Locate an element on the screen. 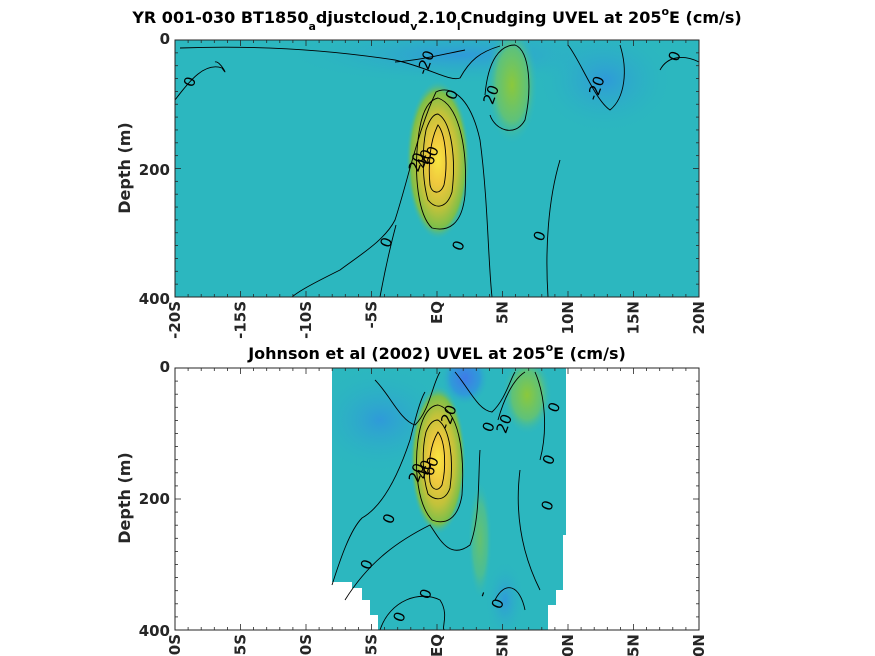 The image size is (875, 656). bottom-contour-label: - is located at coordinates (482, 593).